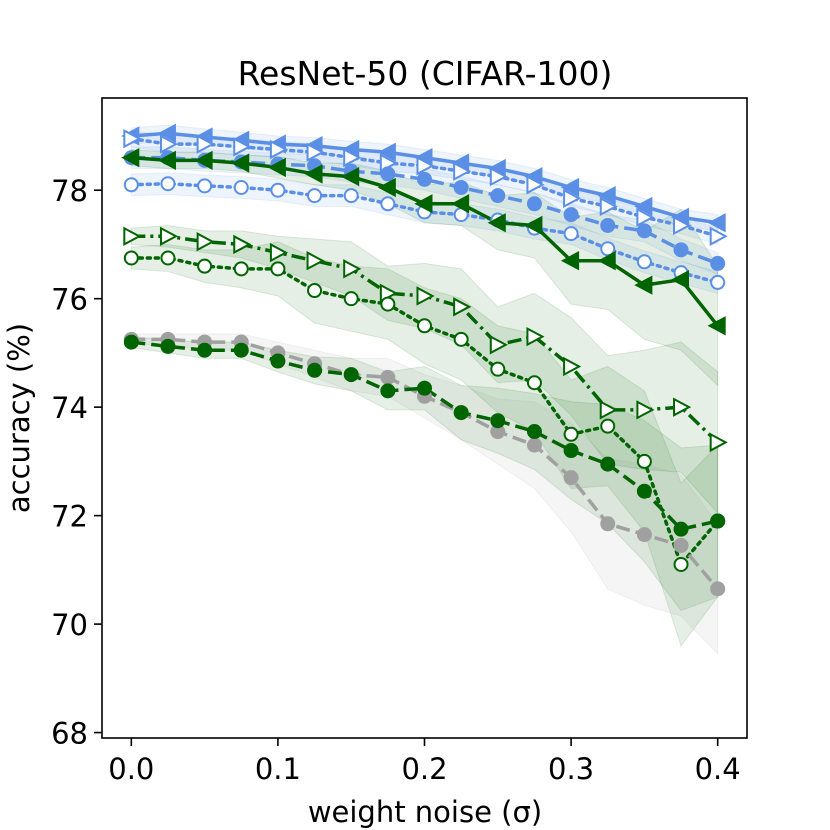 Image resolution: width=830 pixels, height=830 pixels. Describe the element at coordinates (425, 812) in the screenshot. I see `x-axis-label: weight noise (σ)` at that location.